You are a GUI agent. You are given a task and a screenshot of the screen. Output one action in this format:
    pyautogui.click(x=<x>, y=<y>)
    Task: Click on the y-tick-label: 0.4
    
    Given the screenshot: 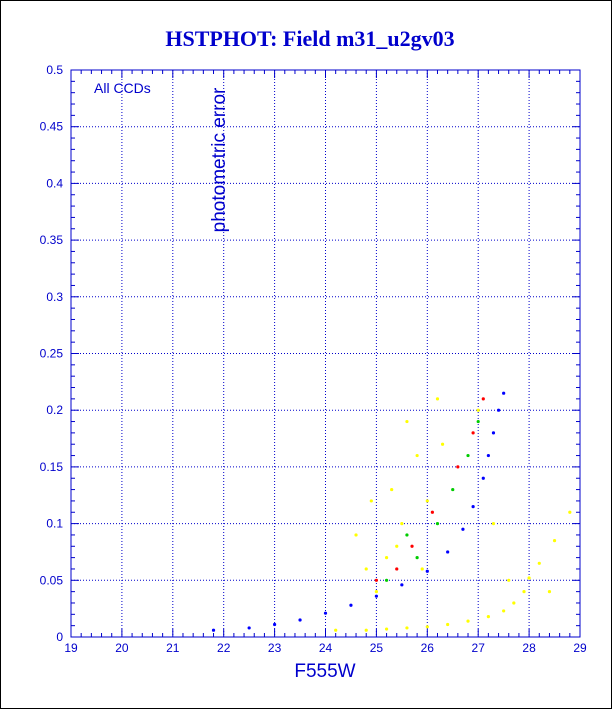 What is the action you would take?
    pyautogui.click(x=54, y=183)
    